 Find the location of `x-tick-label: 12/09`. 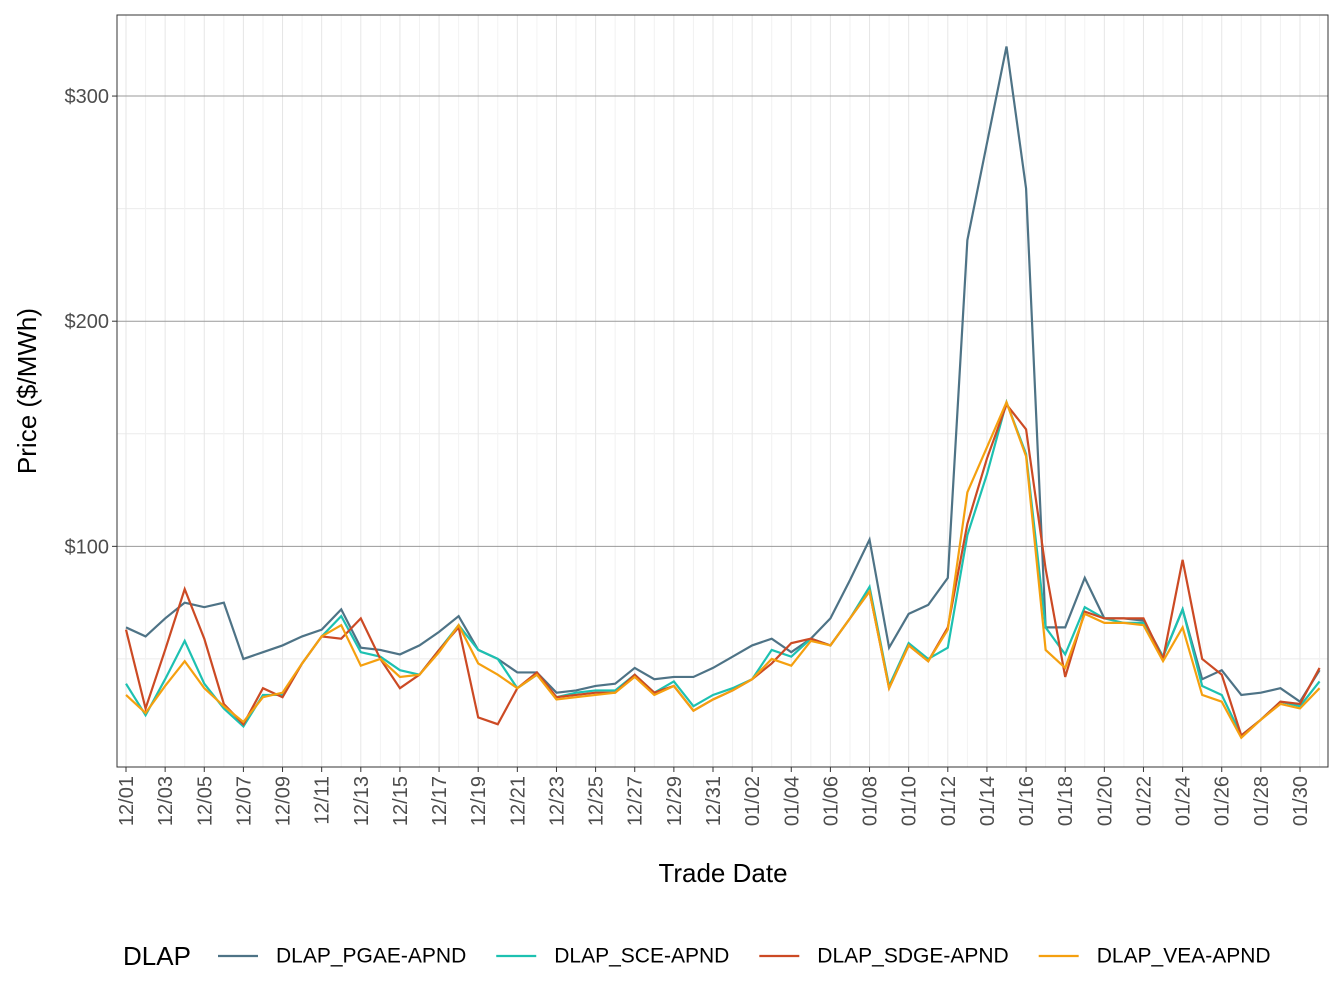

x-tick-label: 12/09 is located at coordinates (284, 801).